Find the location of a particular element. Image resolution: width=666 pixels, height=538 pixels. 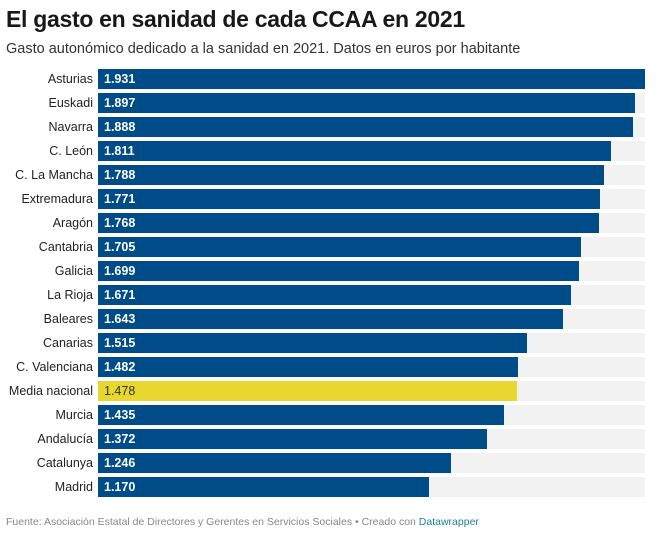

category-label: Extremadura is located at coordinates (57, 199).